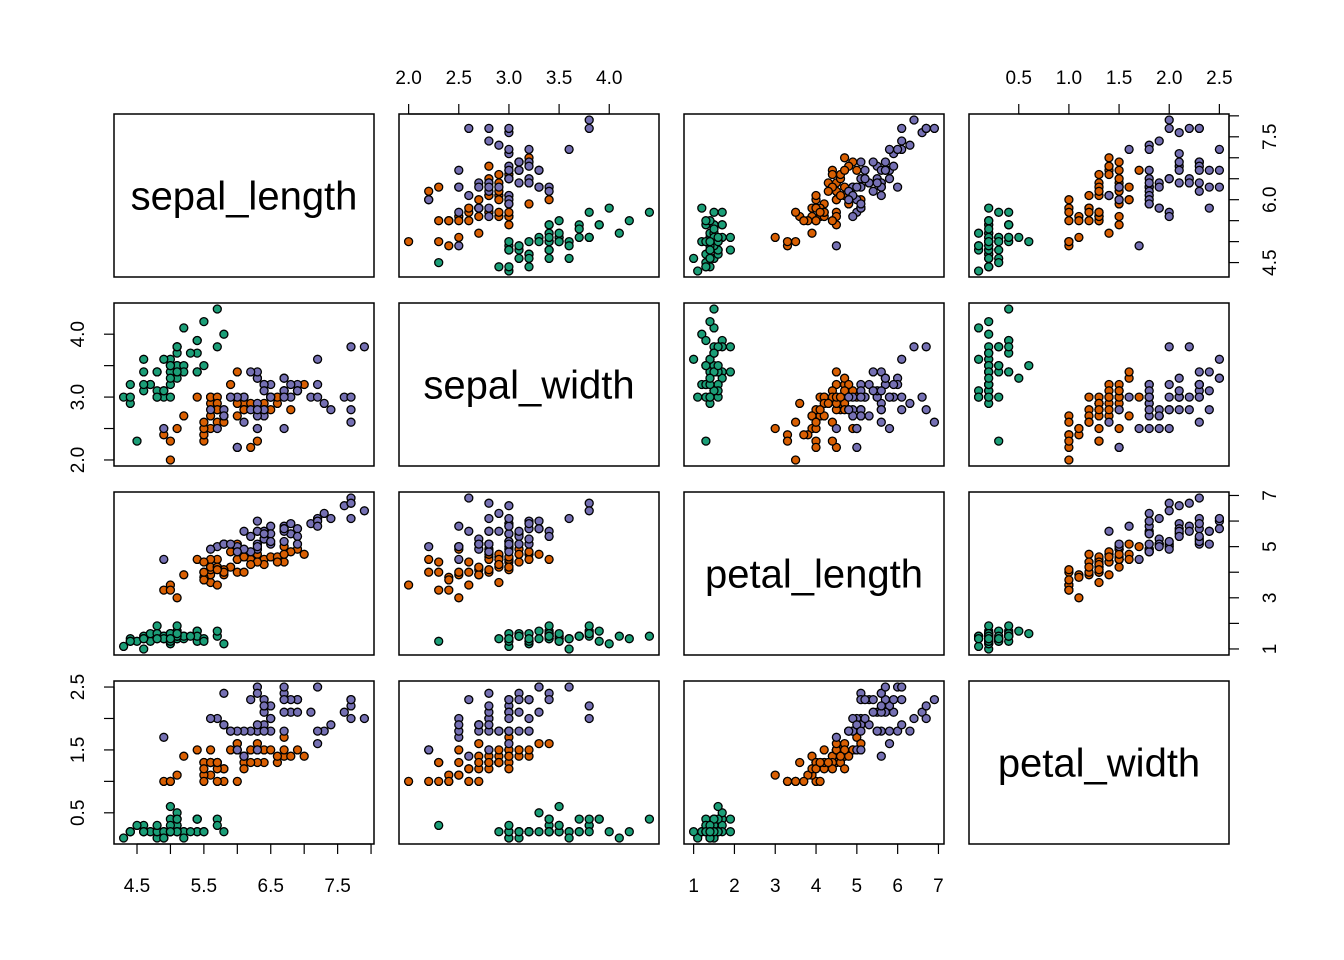 The image size is (1344, 960). I want to click on tick-label: 3, so click(775, 886).